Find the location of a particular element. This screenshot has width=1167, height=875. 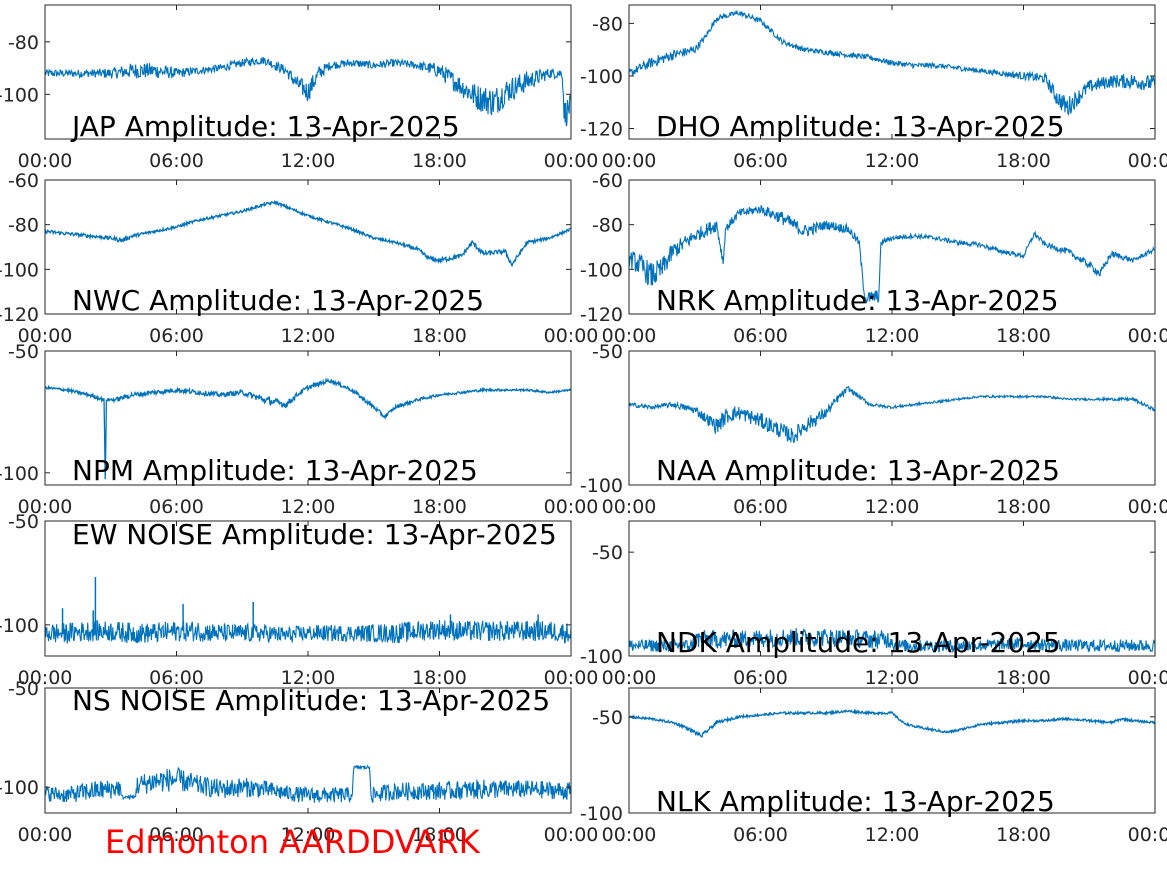

chart-title: DHO Amplitude: 13-Apr-2025 is located at coordinates (860, 126).